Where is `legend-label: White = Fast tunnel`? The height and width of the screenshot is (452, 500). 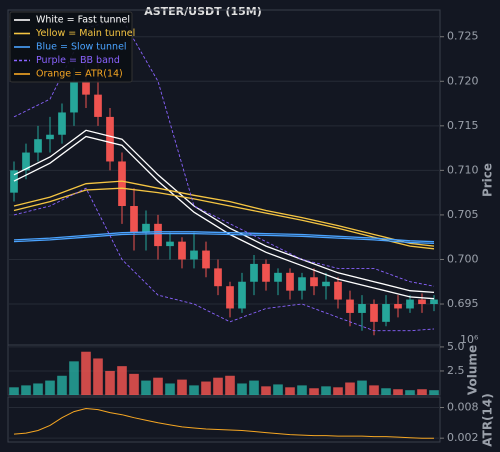 legend-label: White = Fast tunnel is located at coordinates (83, 20).